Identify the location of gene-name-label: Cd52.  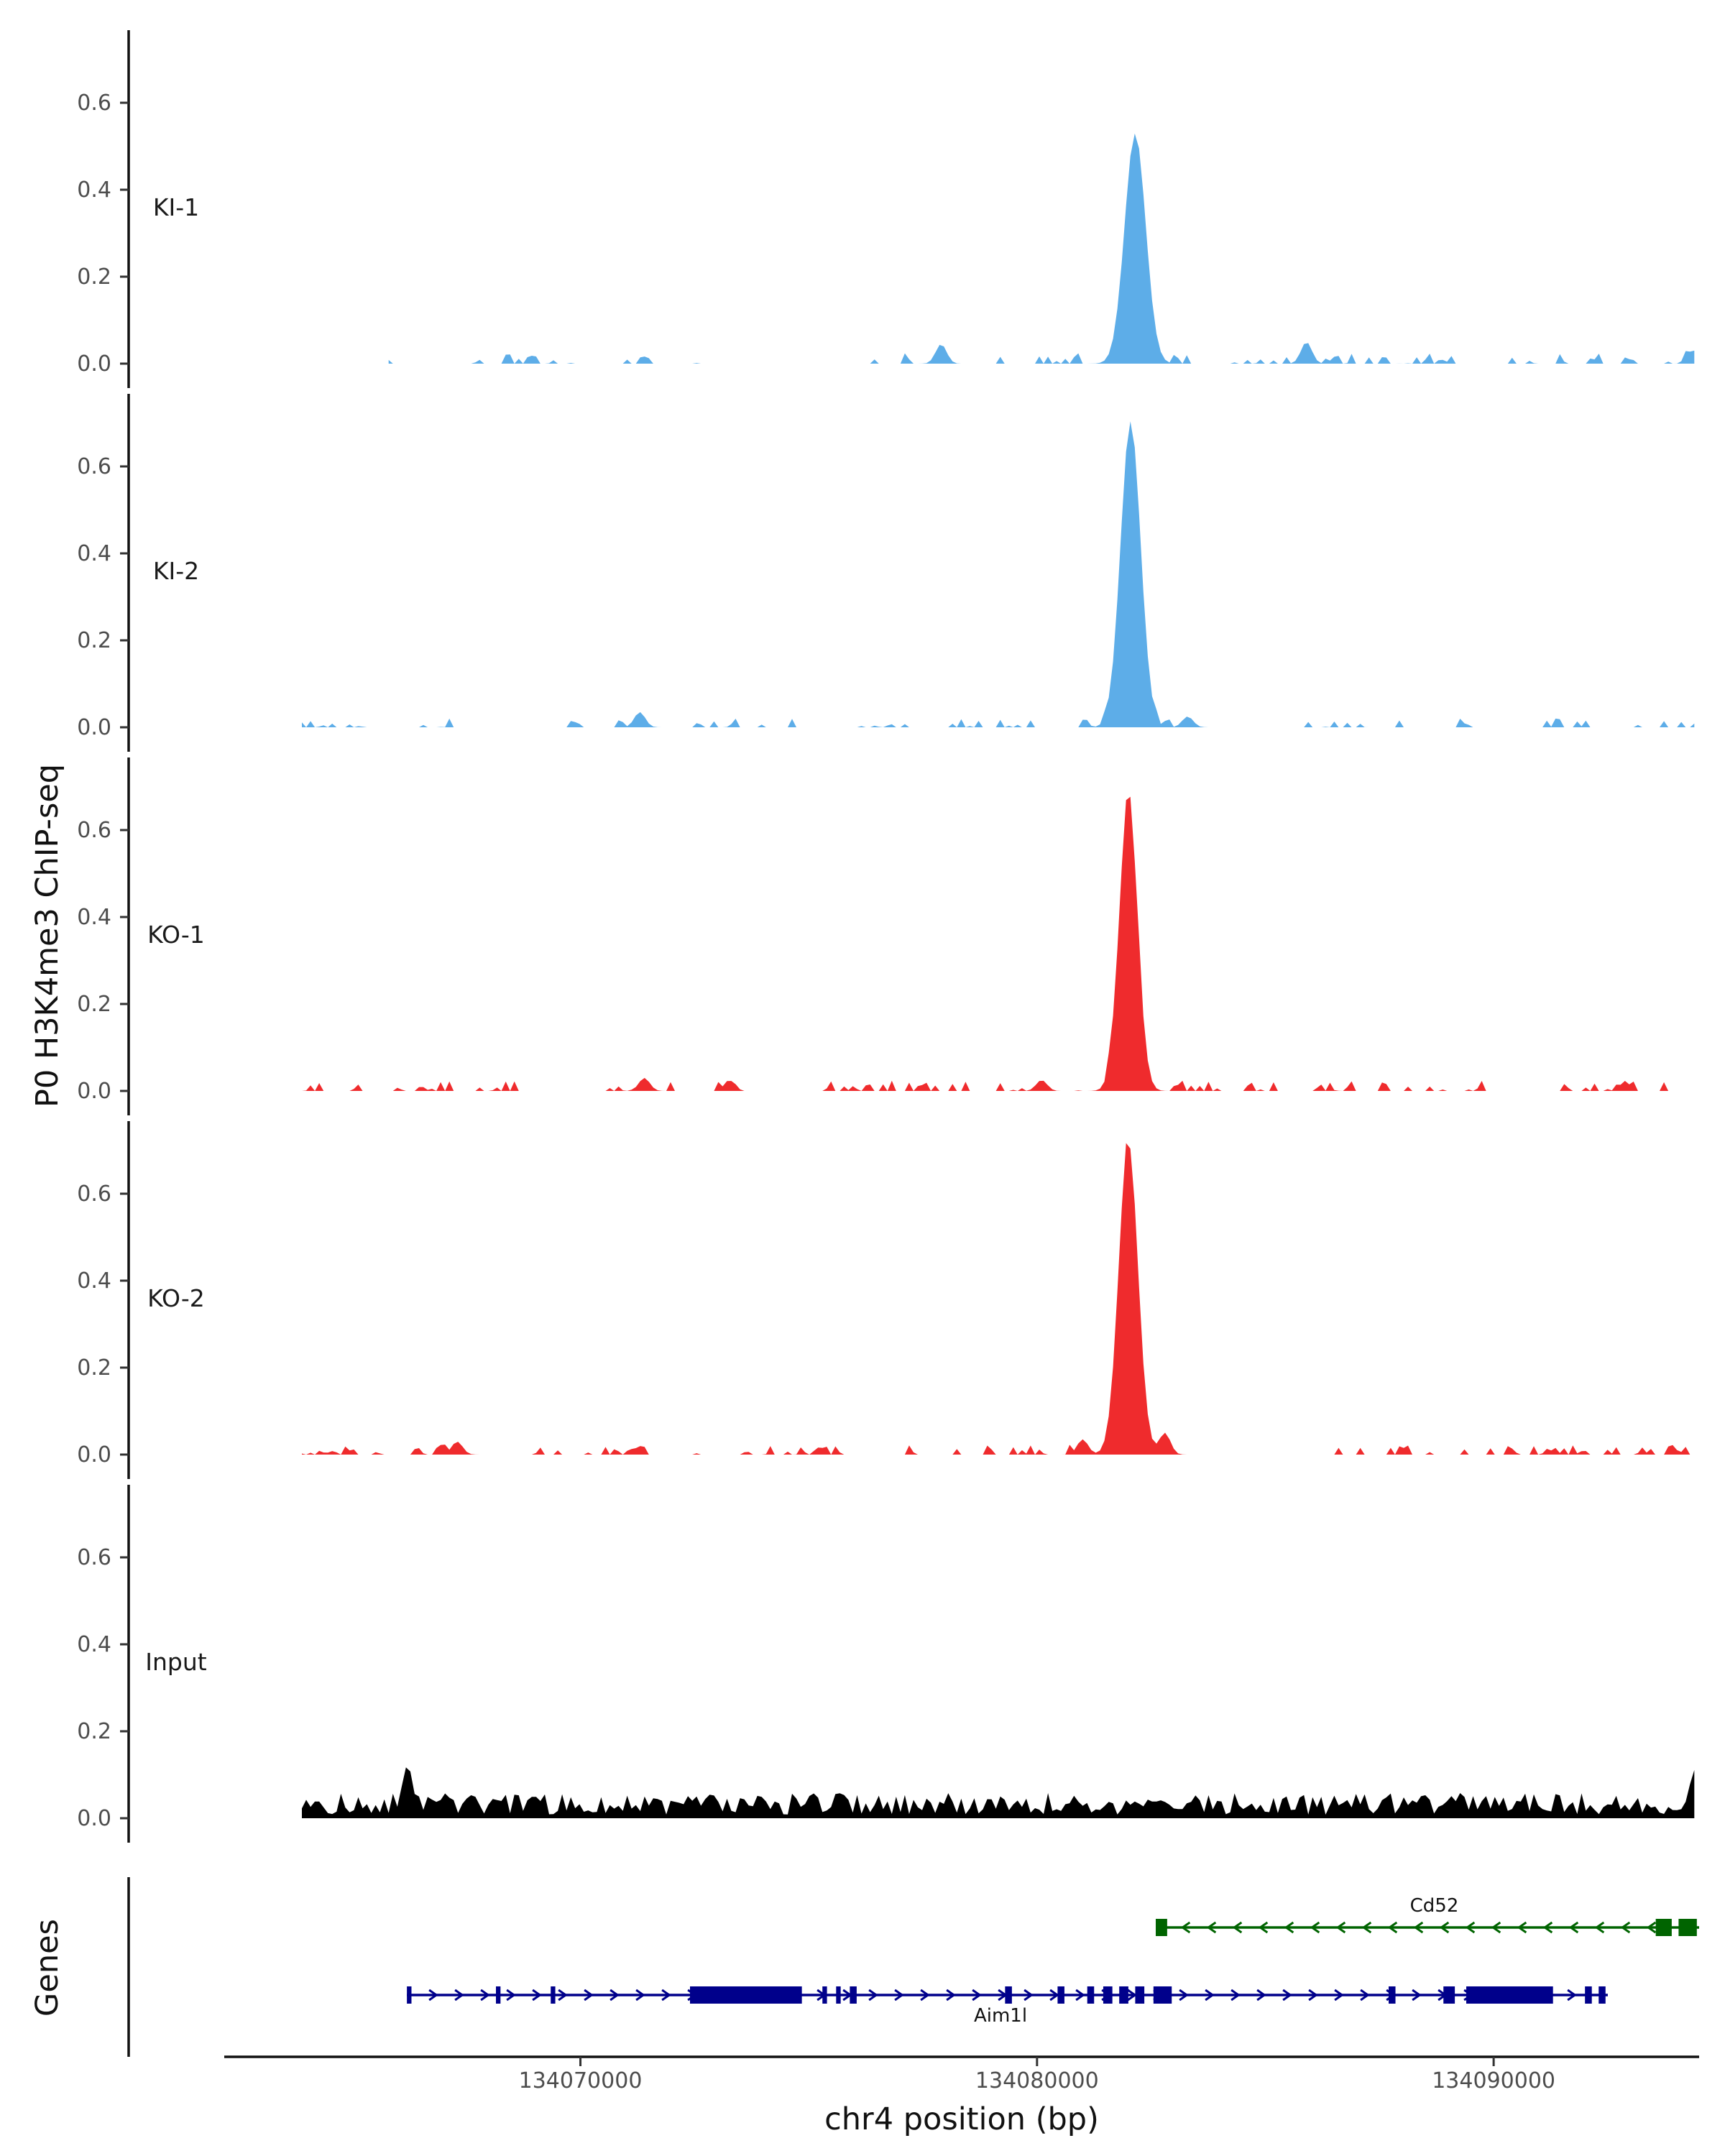
(1434, 1906).